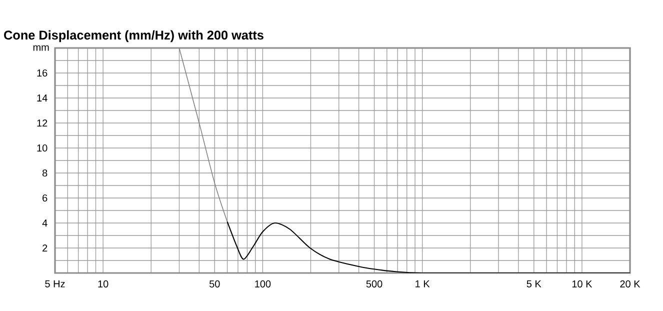  Describe the element at coordinates (45, 198) in the screenshot. I see `y-tick-label: 6` at that location.